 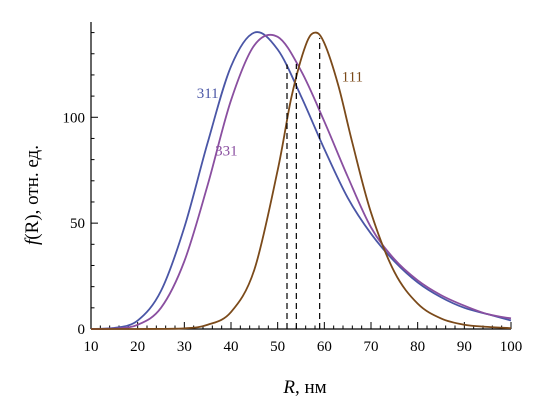 What do you see at coordinates (91, 347) in the screenshot?
I see `x-tick-label: 10` at bounding box center [91, 347].